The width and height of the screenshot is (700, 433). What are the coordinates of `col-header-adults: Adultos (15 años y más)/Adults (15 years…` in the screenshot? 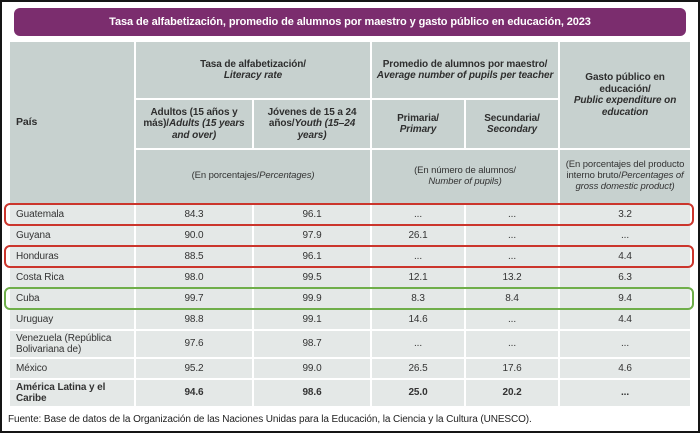 It's located at (194, 124).